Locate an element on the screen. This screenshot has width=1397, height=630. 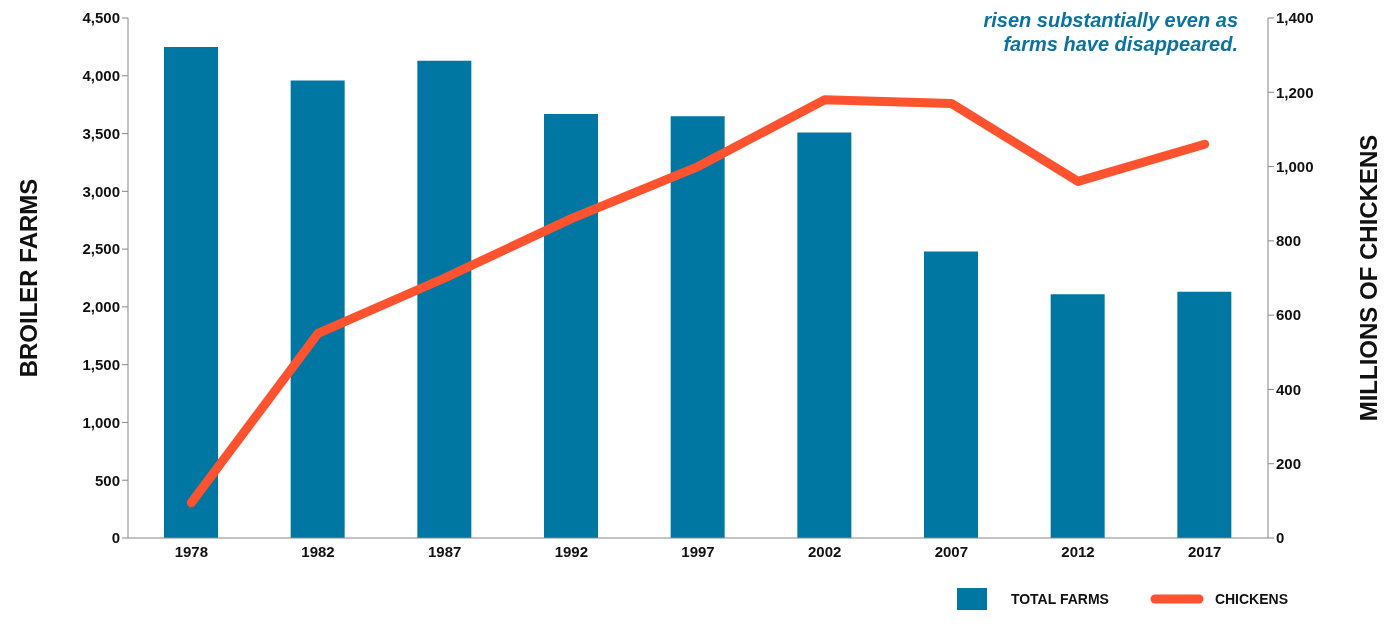
x-tick-label: 1982 is located at coordinates (318, 551).